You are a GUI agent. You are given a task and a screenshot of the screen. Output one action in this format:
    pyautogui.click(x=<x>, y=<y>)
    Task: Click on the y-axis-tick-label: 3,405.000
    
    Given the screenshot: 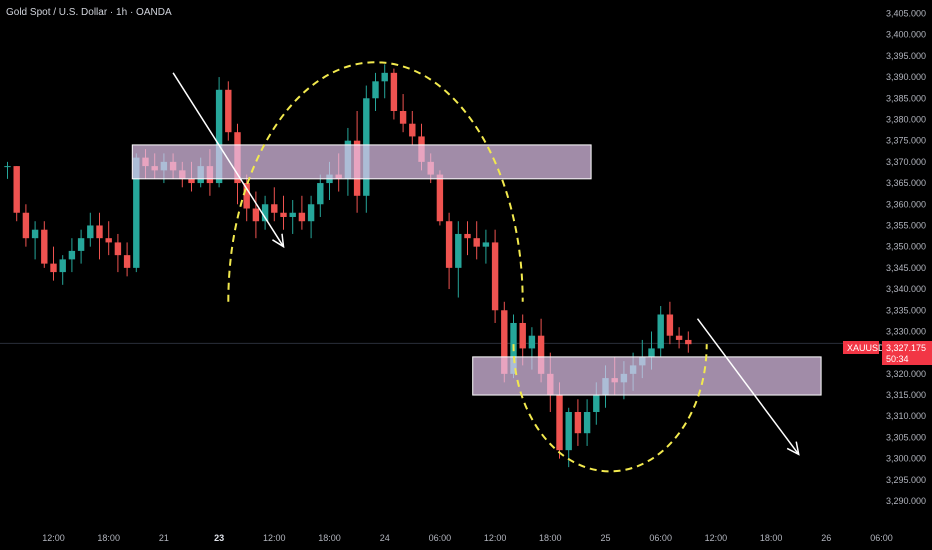 What is the action you would take?
    pyautogui.click(x=906, y=13)
    